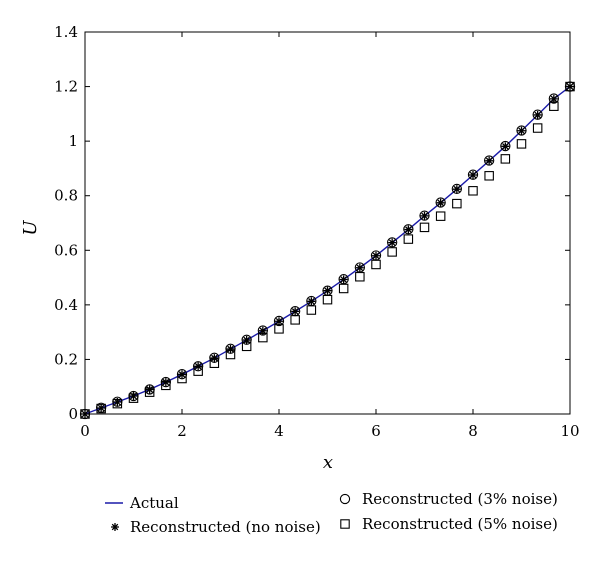  I want to click on legend-item: Reconstructed (3% noise), so click(448, 499).